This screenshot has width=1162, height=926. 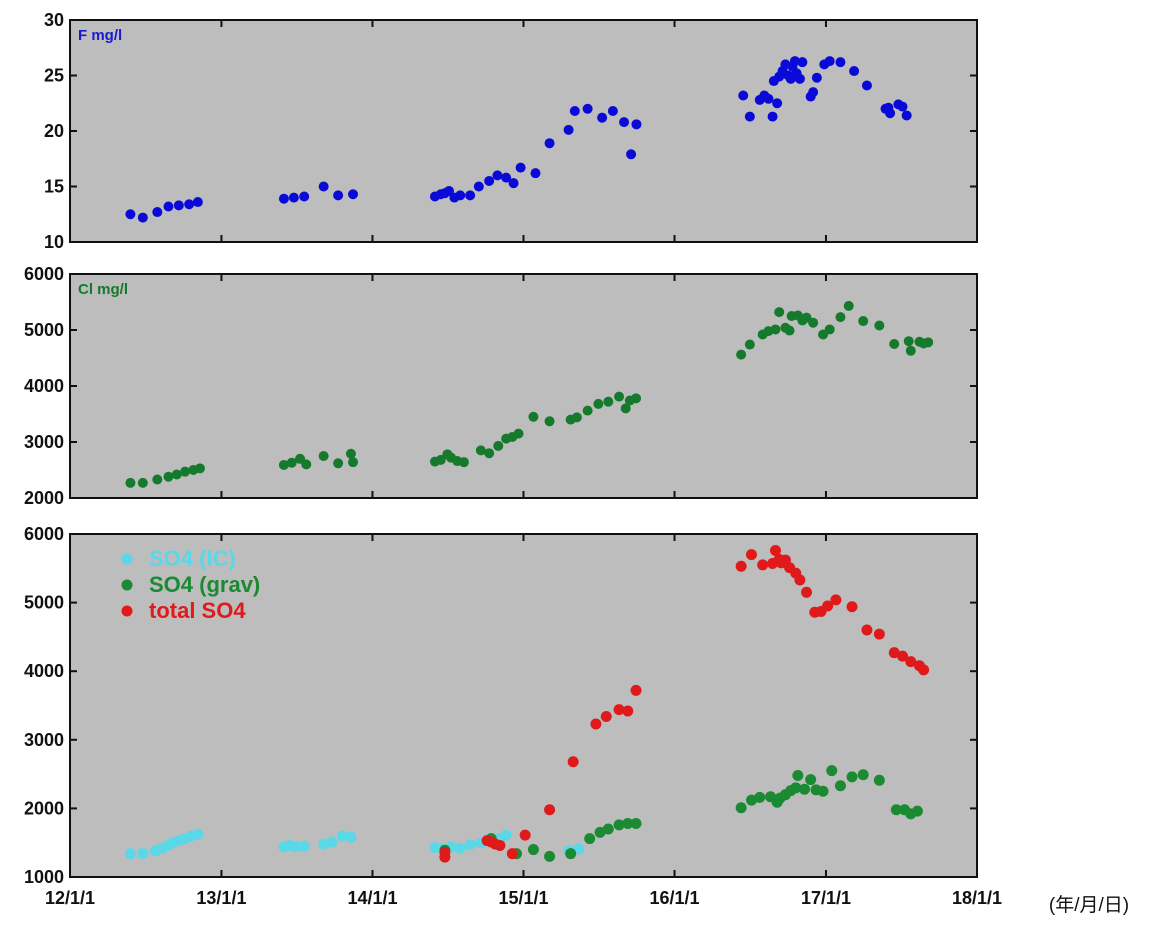 I want to click on legend-label: SO4 (IC), so click(x=192, y=558).